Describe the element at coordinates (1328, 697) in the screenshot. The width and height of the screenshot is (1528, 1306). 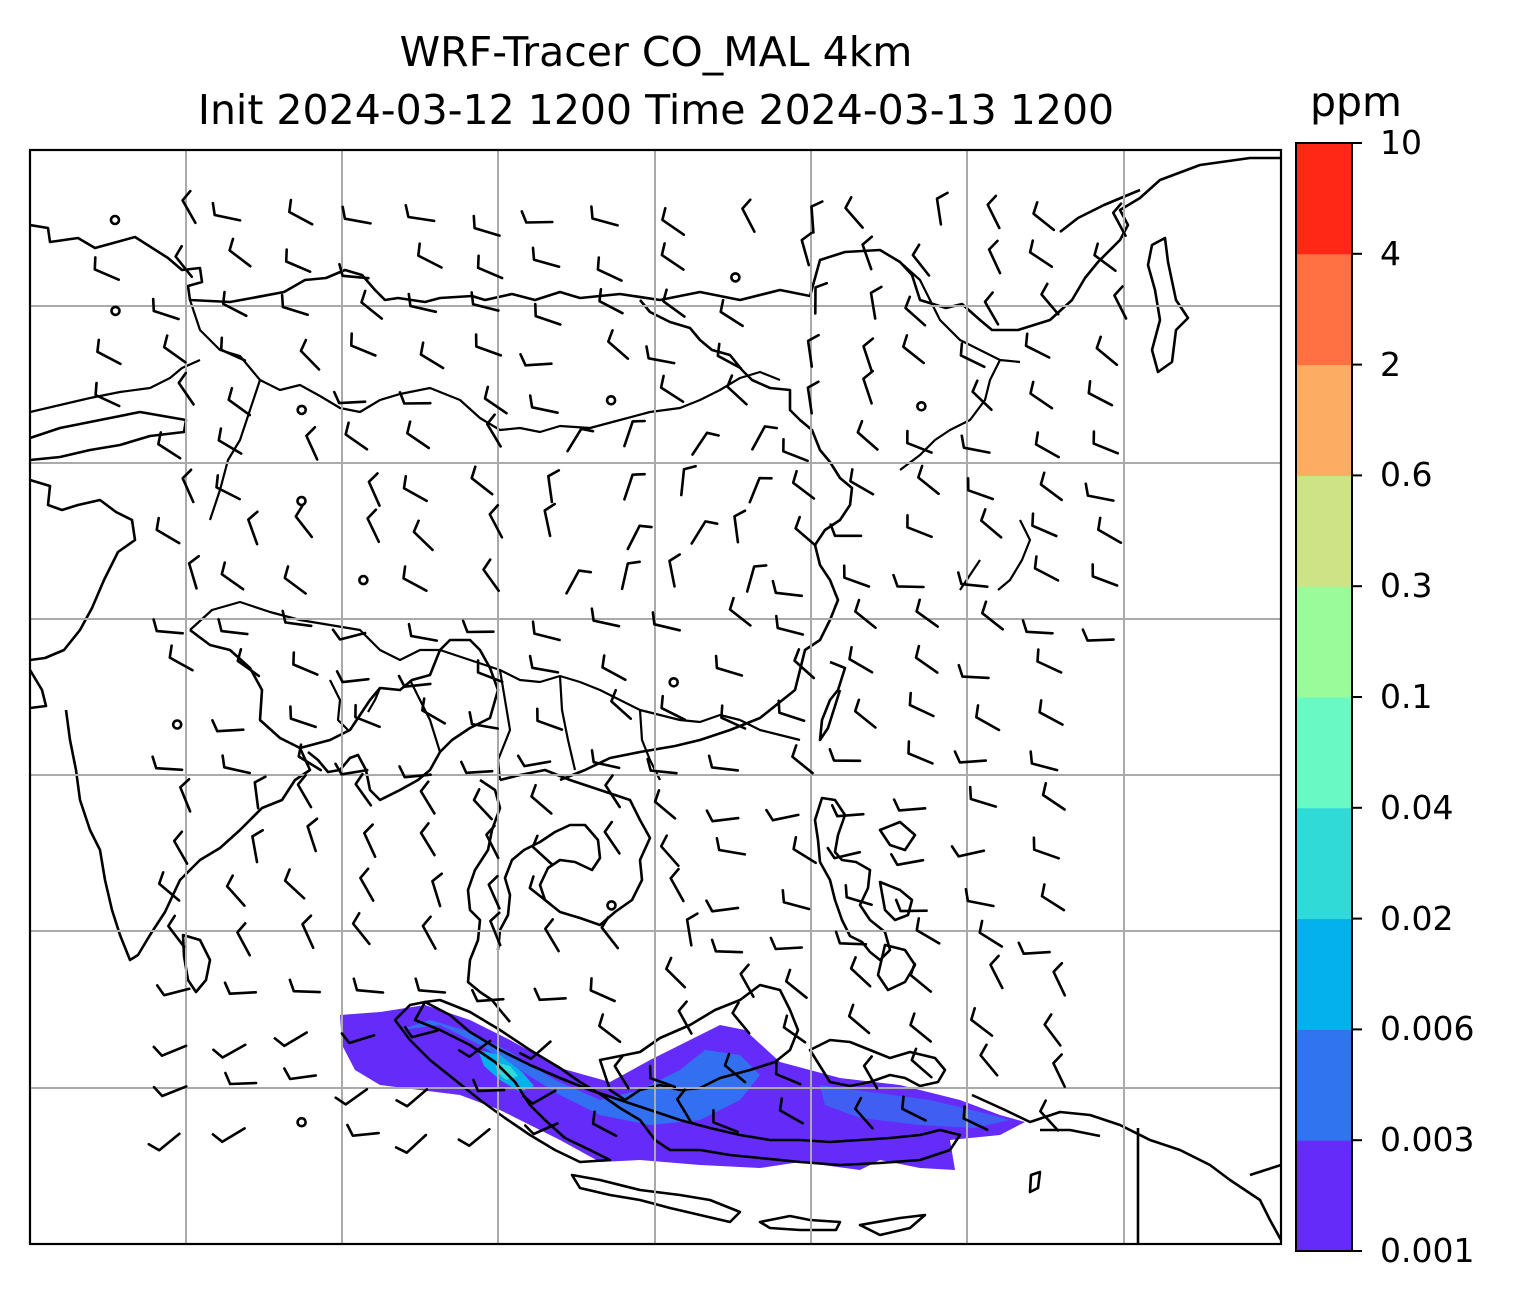
I see `colorbar` at that location.